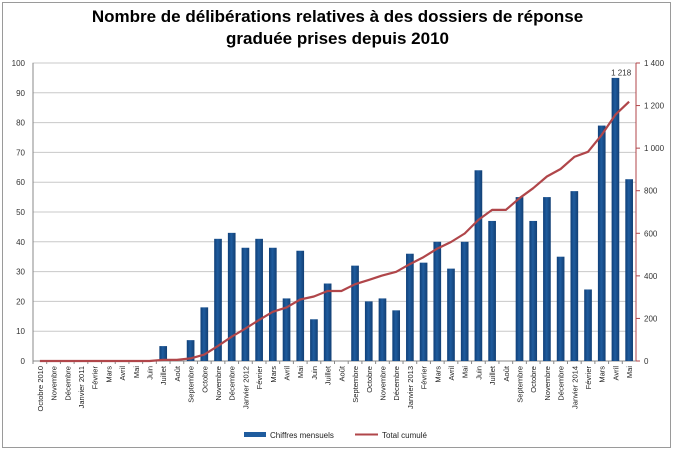  What do you see at coordinates (40, 388) in the screenshot?
I see `x-tick-label: Octobre 2010` at bounding box center [40, 388].